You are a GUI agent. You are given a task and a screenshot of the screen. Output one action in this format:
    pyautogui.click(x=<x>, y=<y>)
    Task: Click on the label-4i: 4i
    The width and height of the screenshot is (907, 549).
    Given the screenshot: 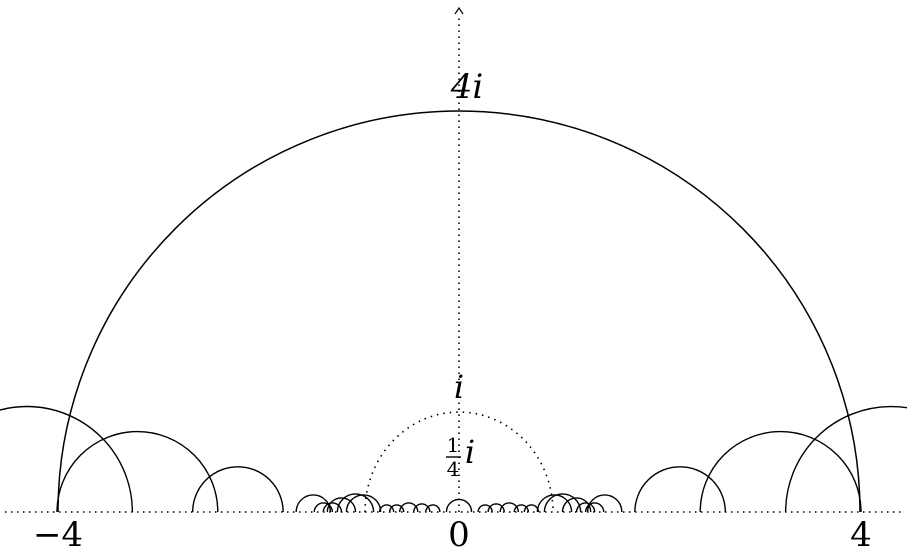 What is the action you would take?
    pyautogui.click(x=467, y=87)
    